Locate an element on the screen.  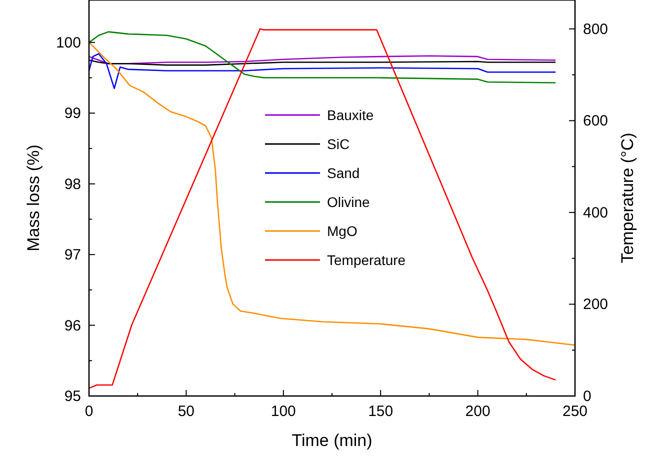
x-tick-label: 150 is located at coordinates (381, 411).